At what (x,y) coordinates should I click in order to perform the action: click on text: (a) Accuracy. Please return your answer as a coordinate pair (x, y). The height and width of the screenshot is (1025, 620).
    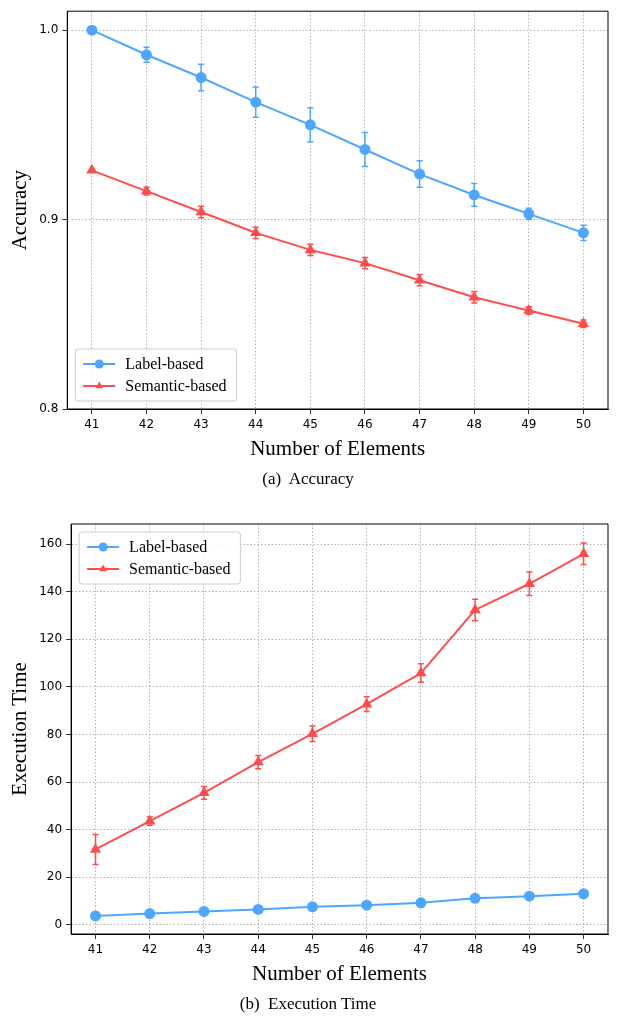
    Looking at the image, I should click on (308, 479).